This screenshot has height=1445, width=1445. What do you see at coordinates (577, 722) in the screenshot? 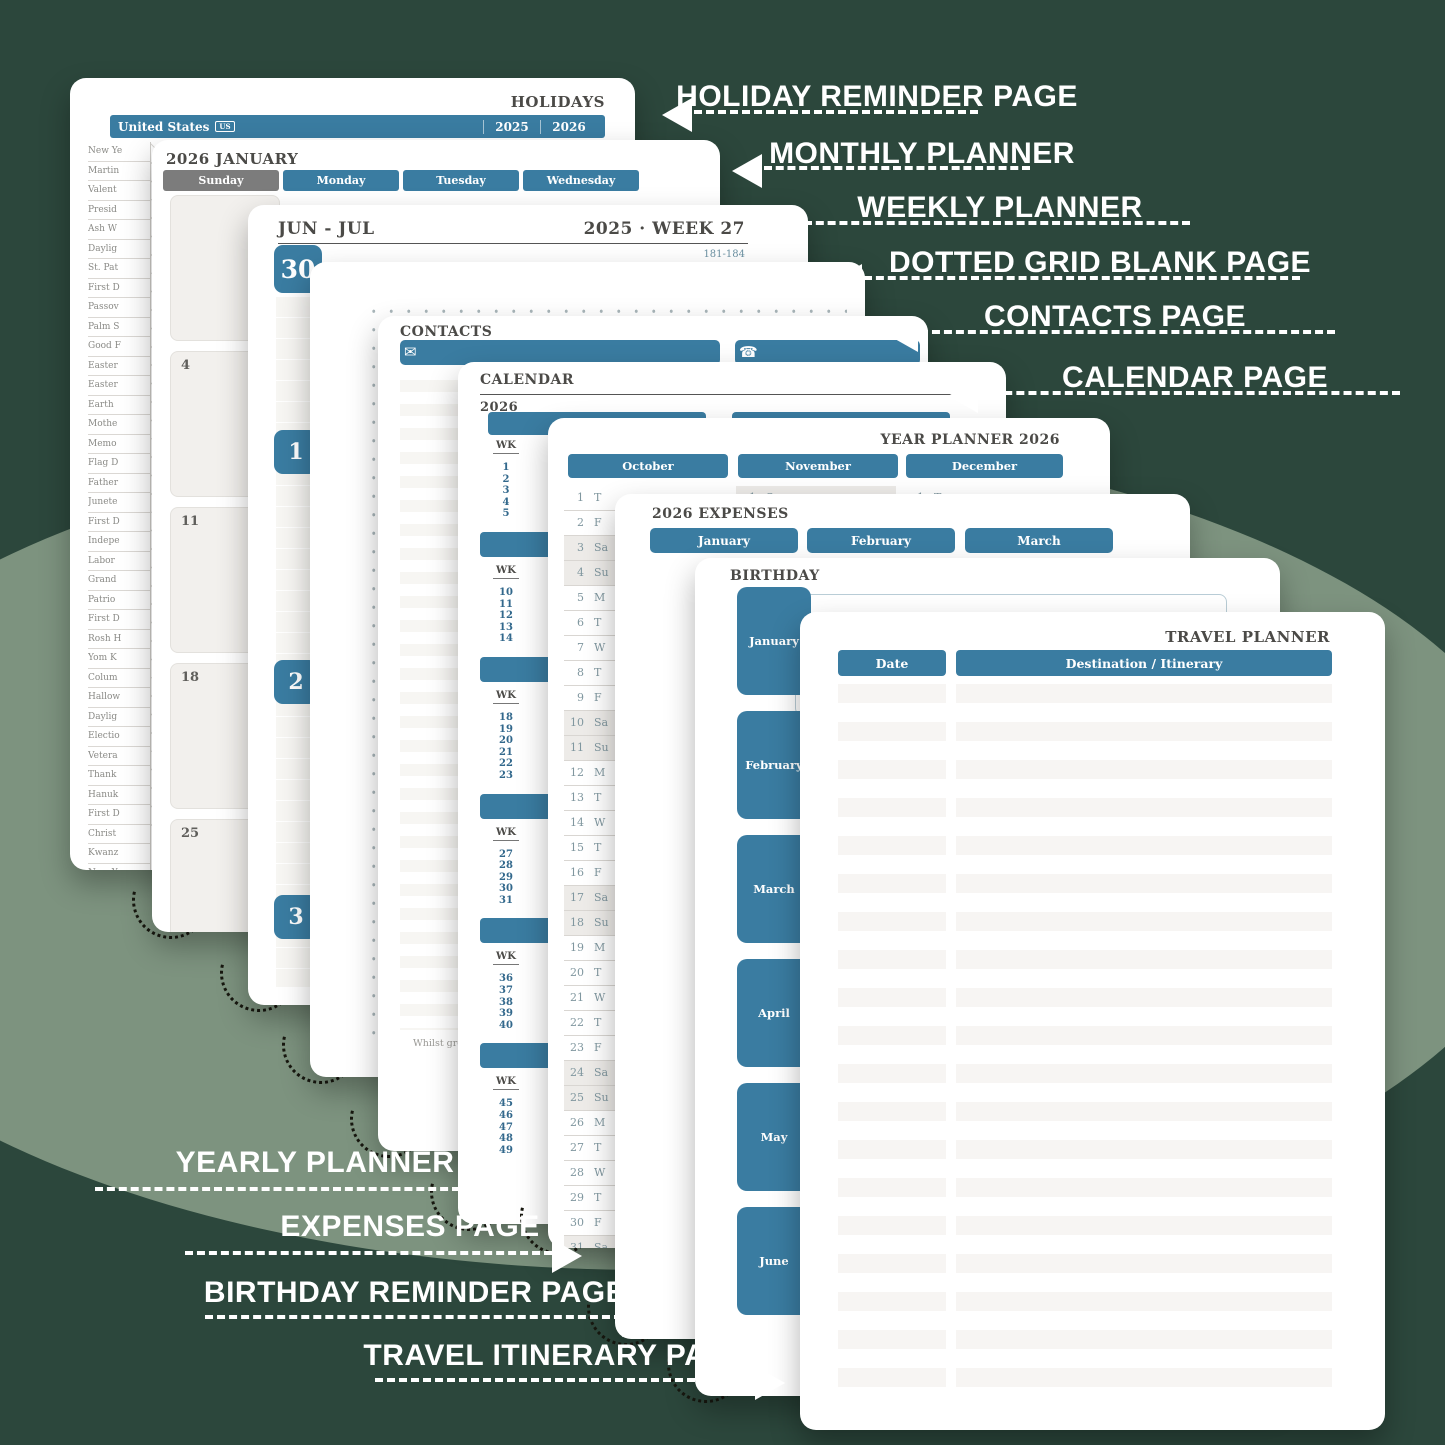
I see `day-number: 10` at bounding box center [577, 722].